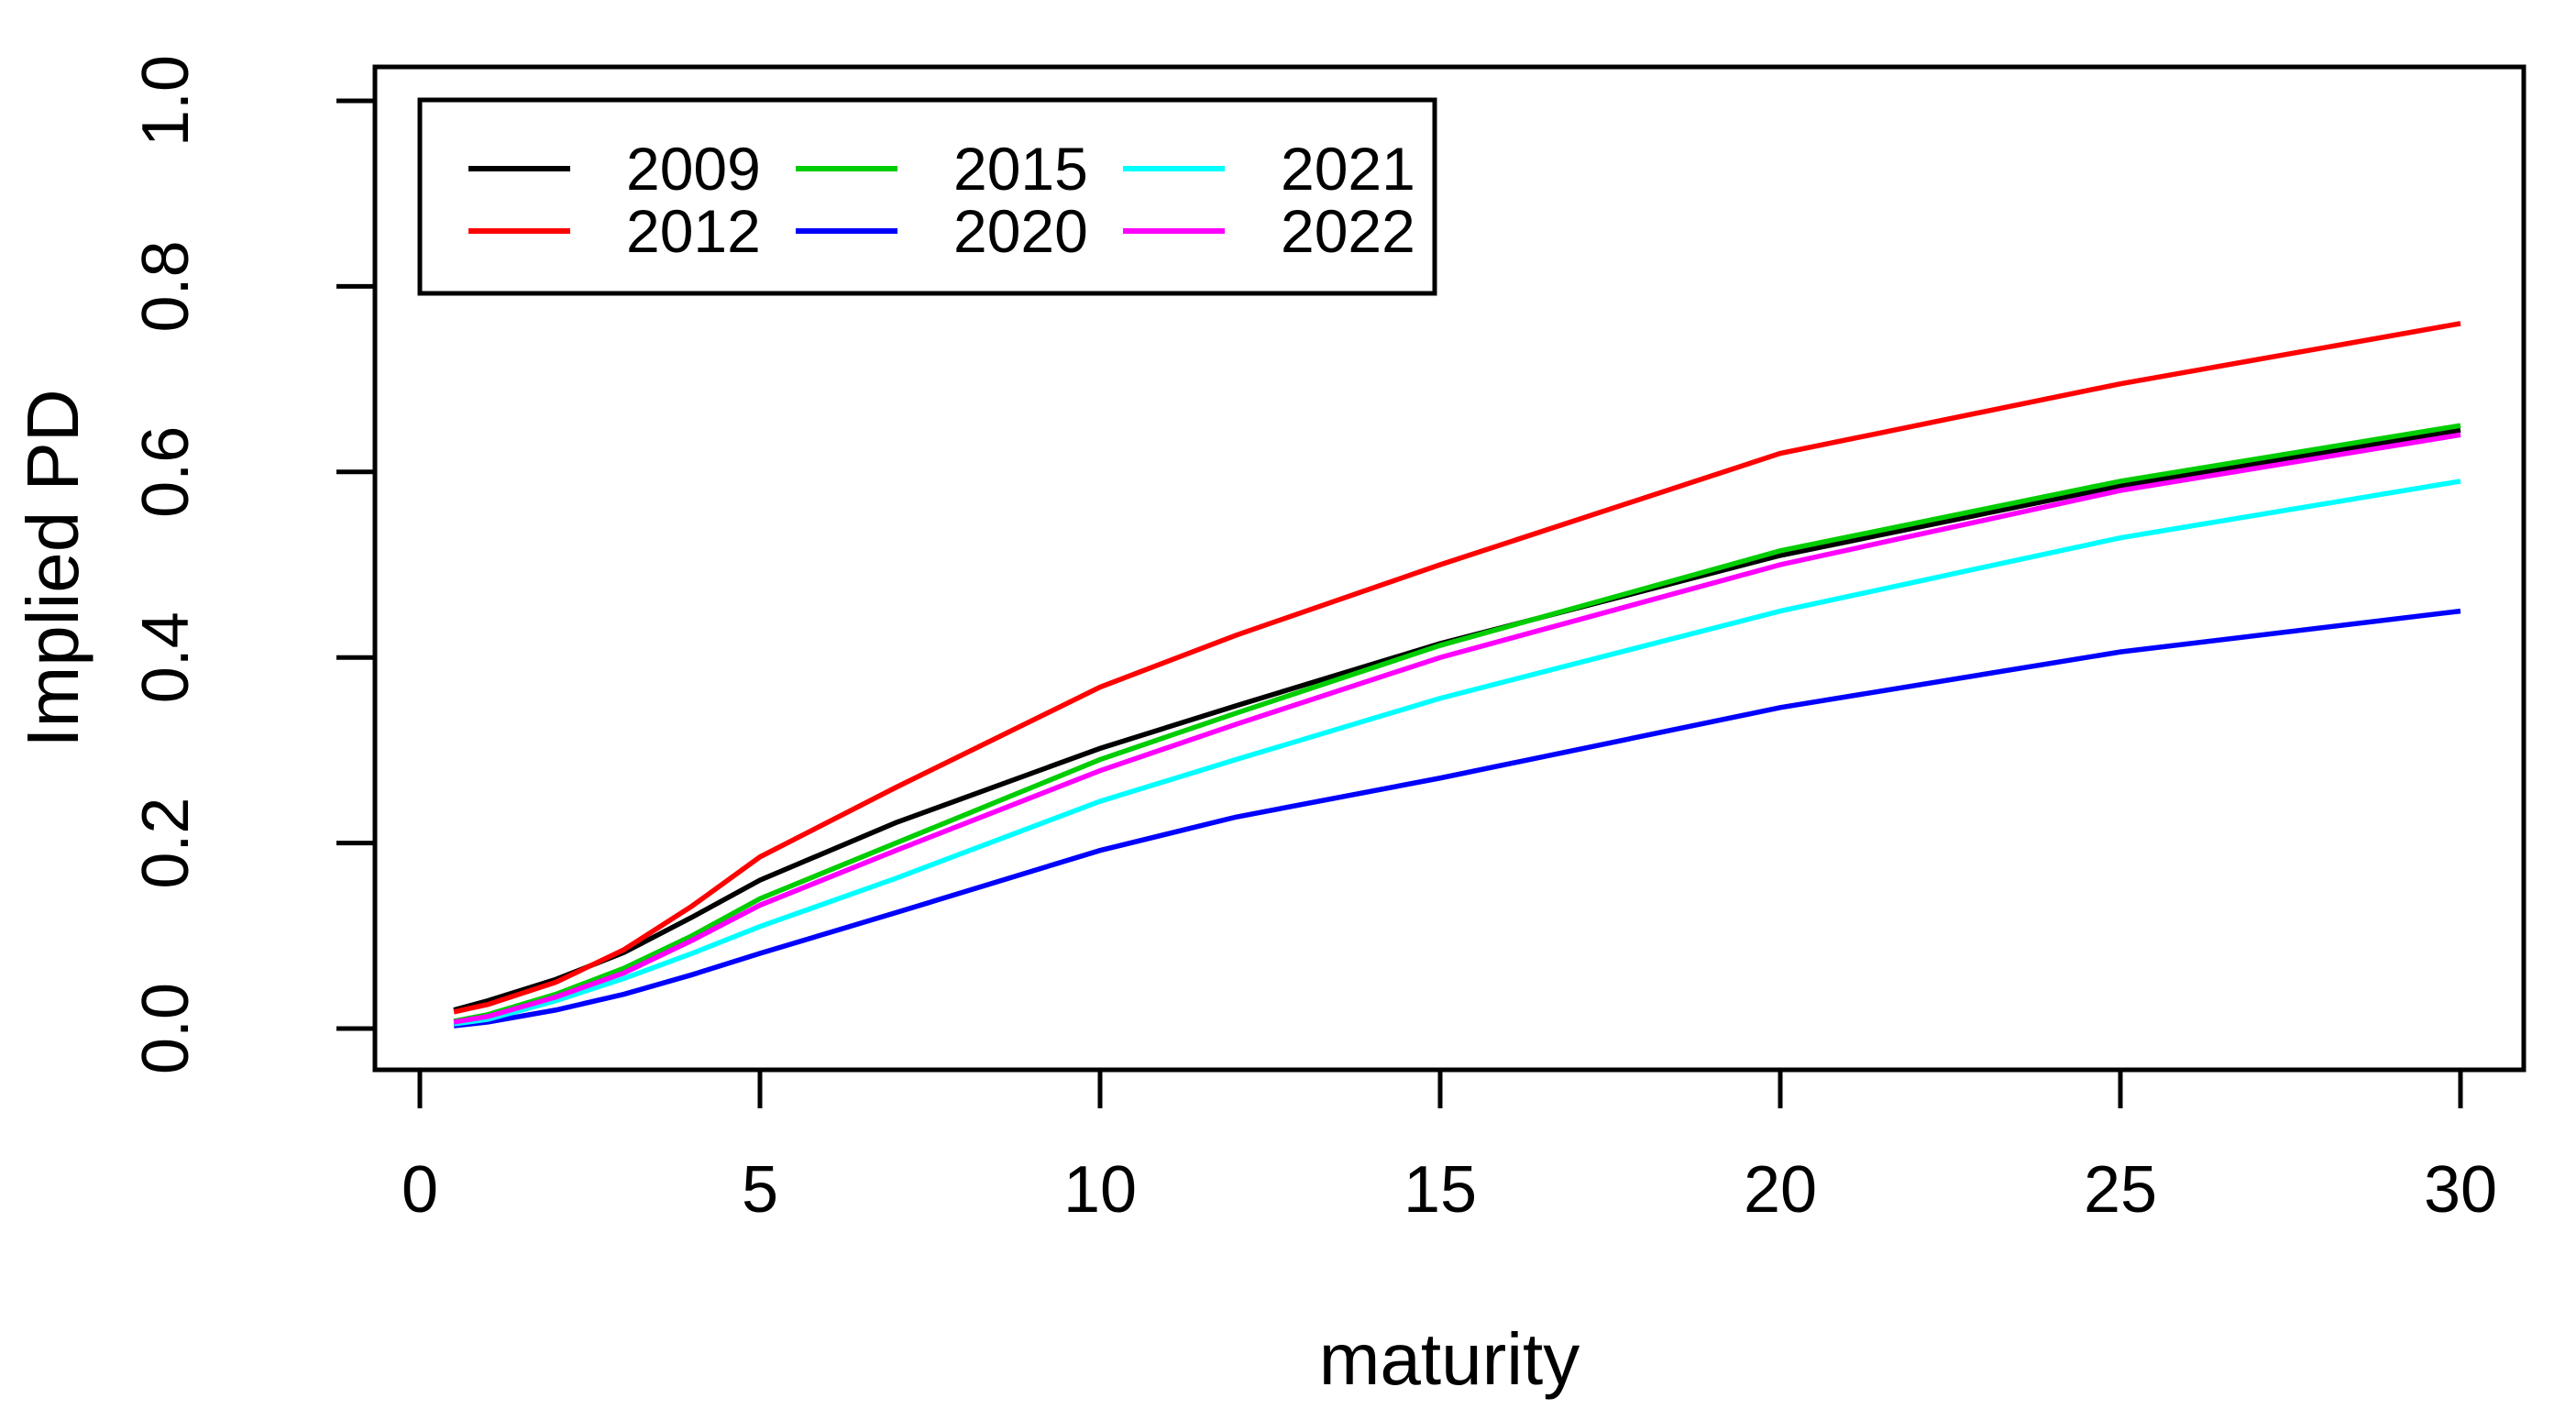  Describe the element at coordinates (1440, 1089) in the screenshot. I see `x-axis-ticks` at that location.